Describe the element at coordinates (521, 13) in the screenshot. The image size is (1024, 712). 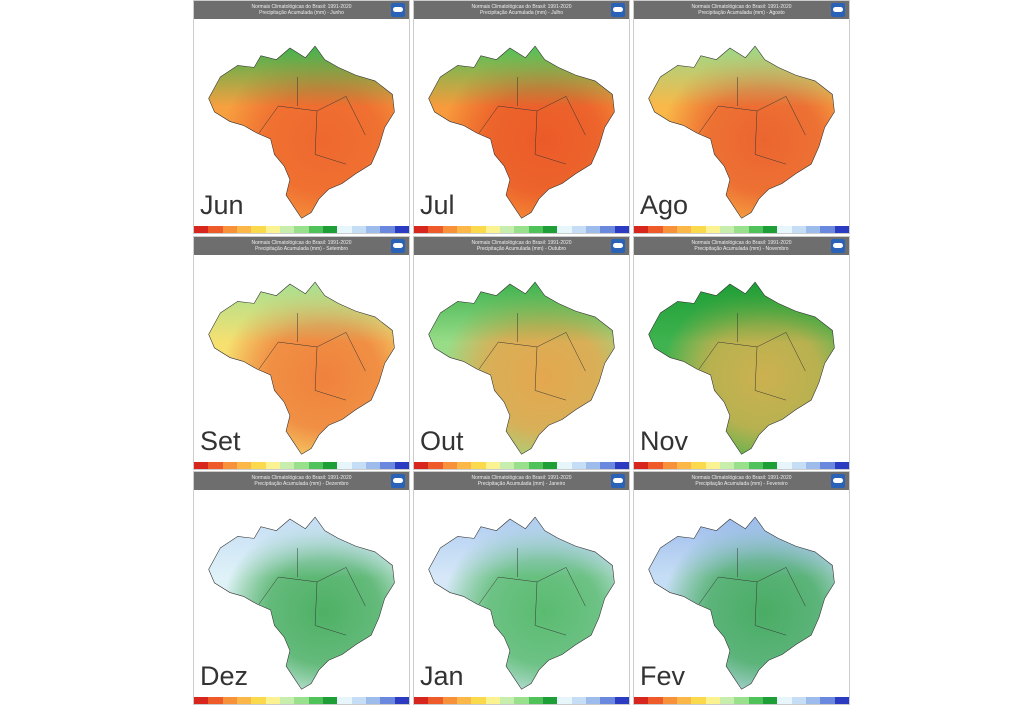
I see `map-subtitle: Precipitação Acumulada (mm) - Julho` at that location.